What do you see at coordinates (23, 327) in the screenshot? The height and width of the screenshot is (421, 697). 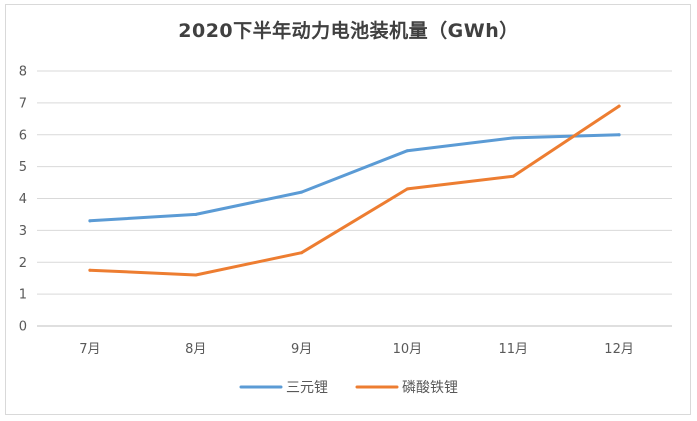 I see `y-tick-label: 0` at bounding box center [23, 327].